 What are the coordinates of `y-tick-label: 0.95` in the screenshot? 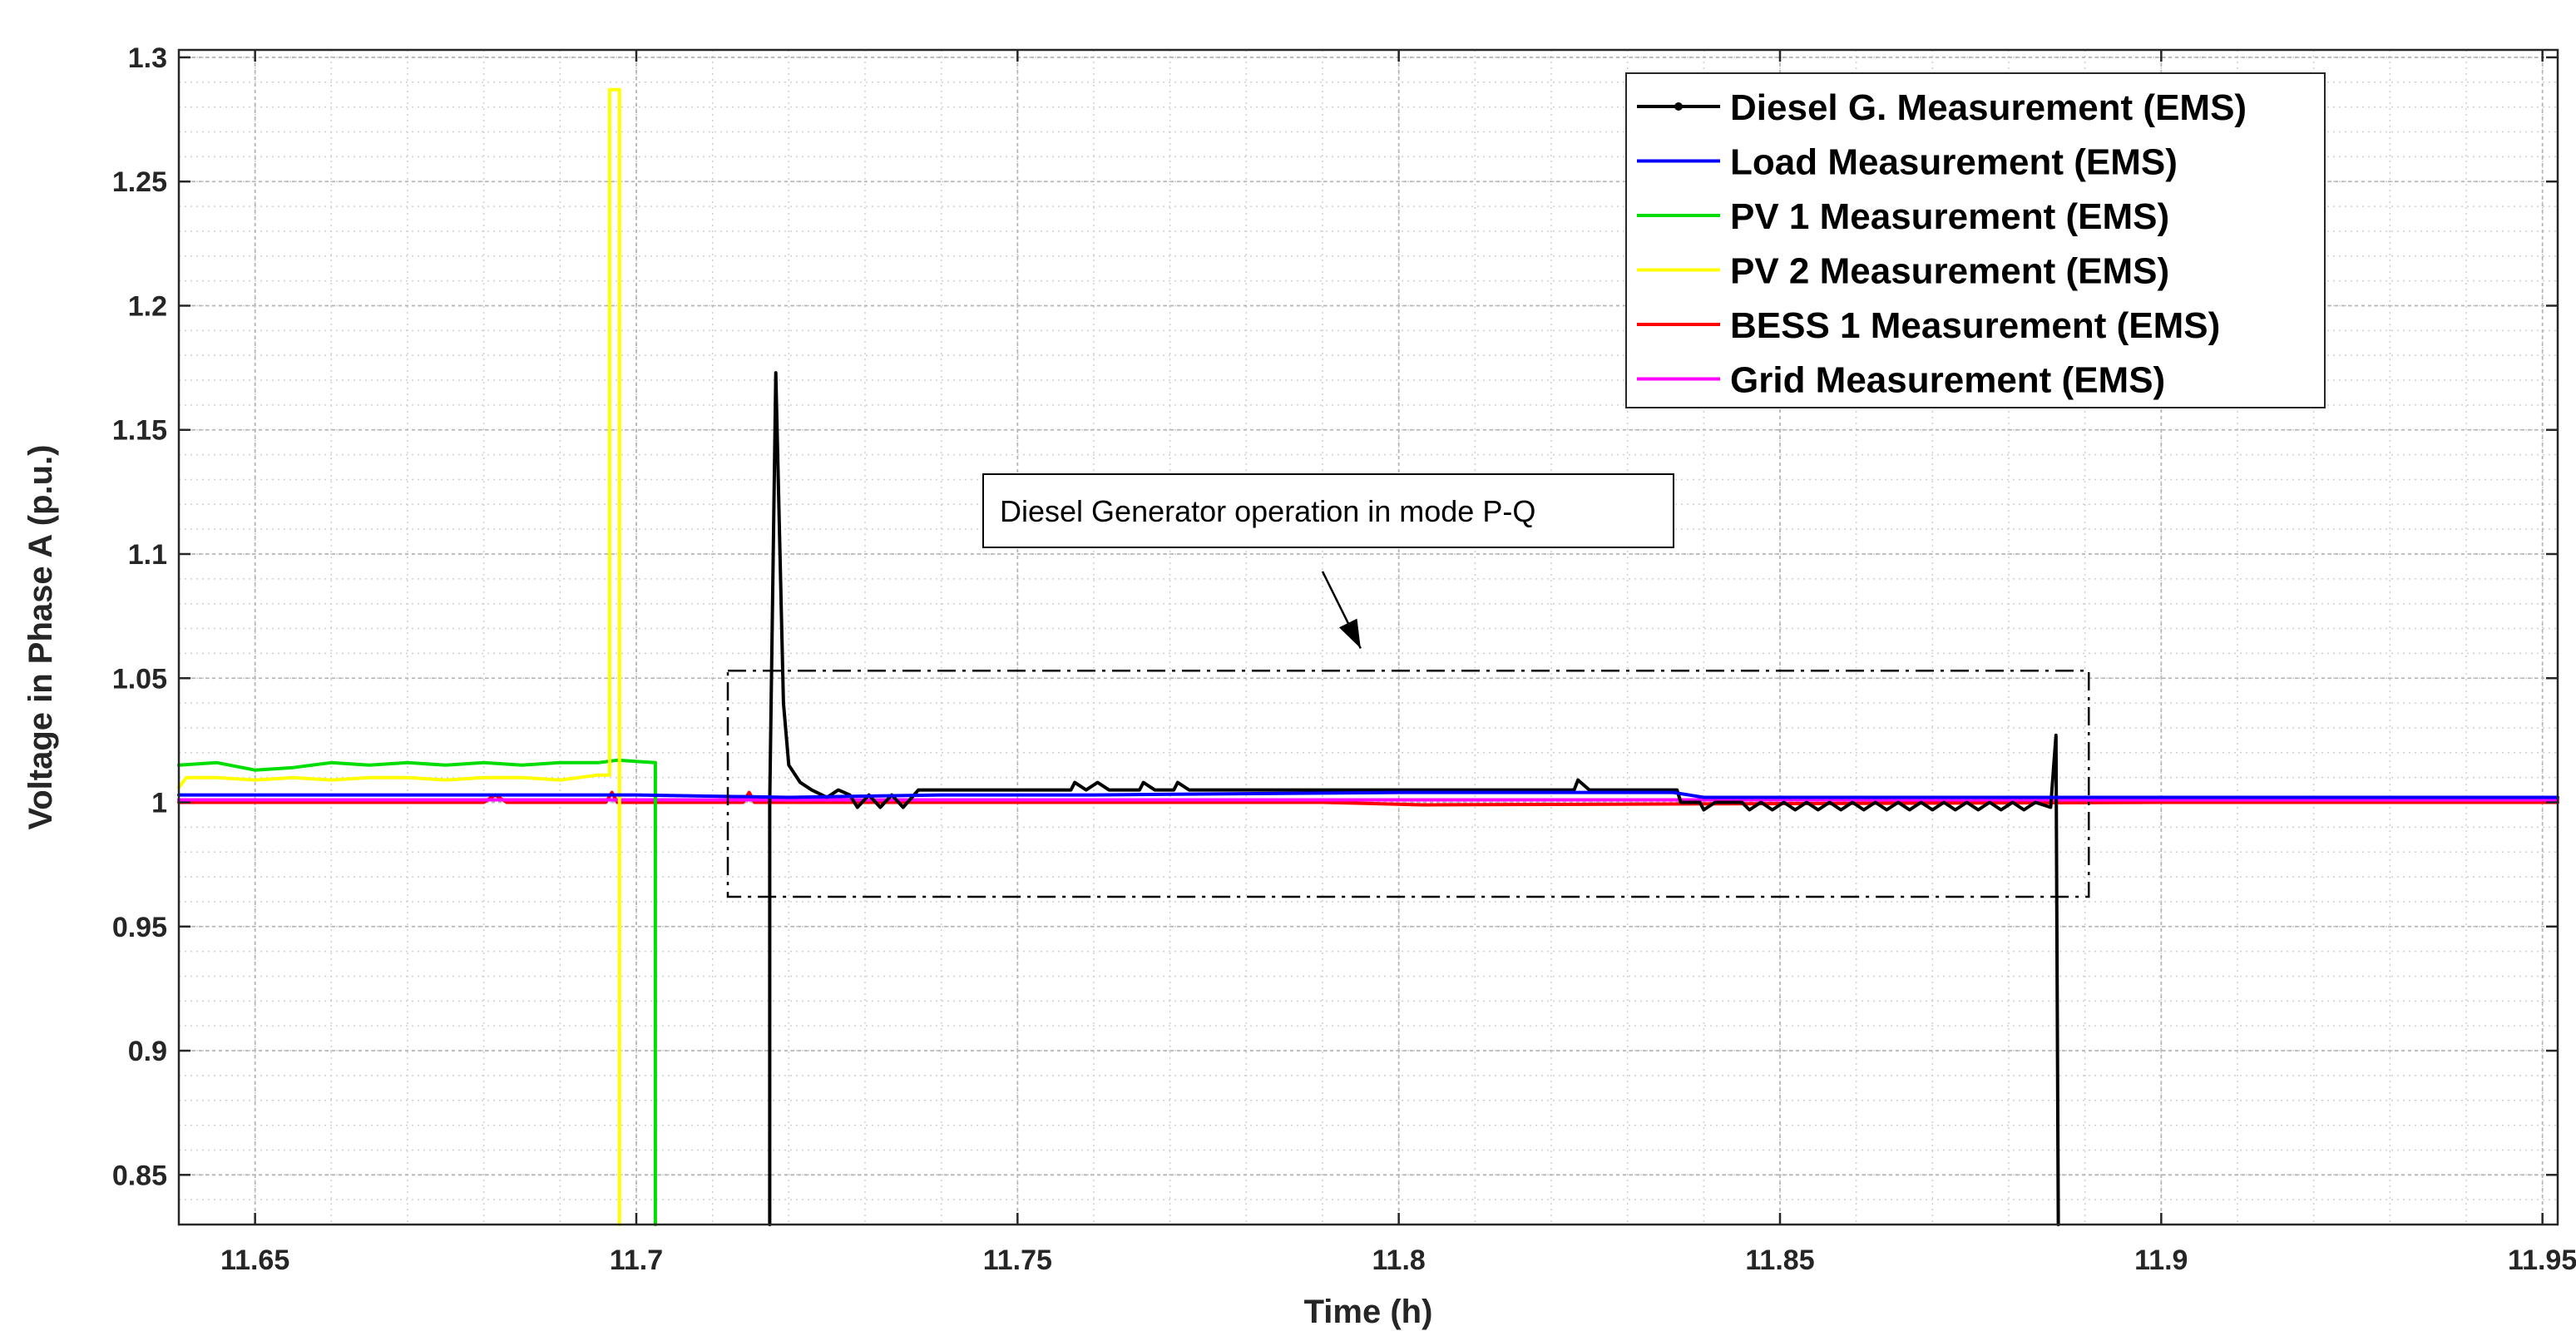 It's located at (139, 927).